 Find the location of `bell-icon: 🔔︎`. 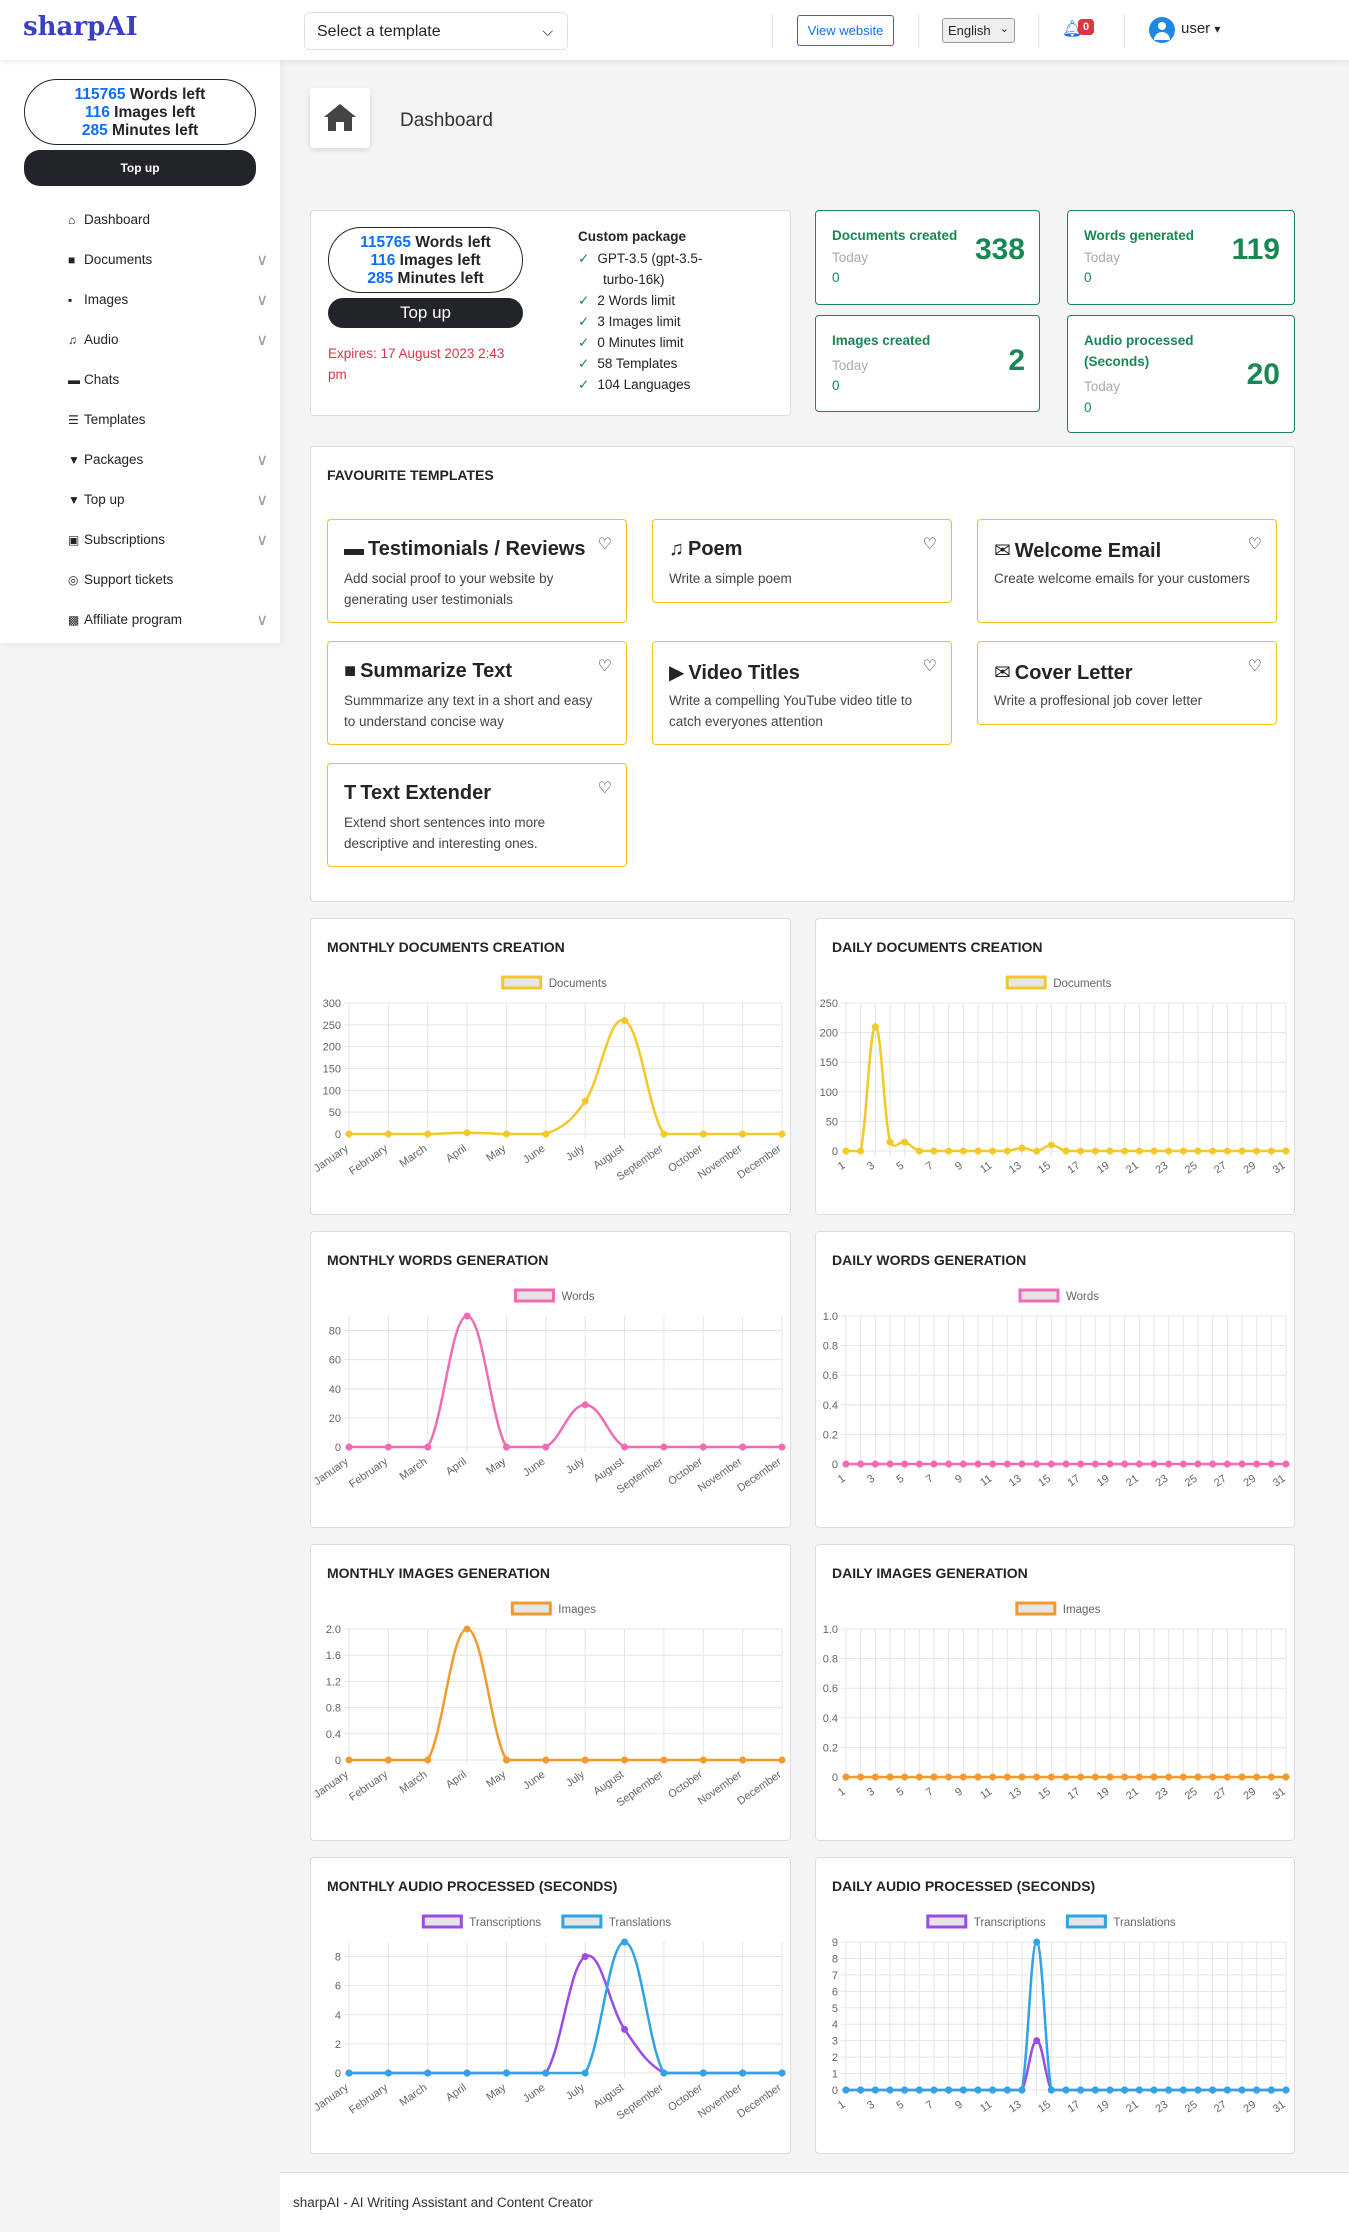

bell-icon: 🔔︎ is located at coordinates (1072, 29).